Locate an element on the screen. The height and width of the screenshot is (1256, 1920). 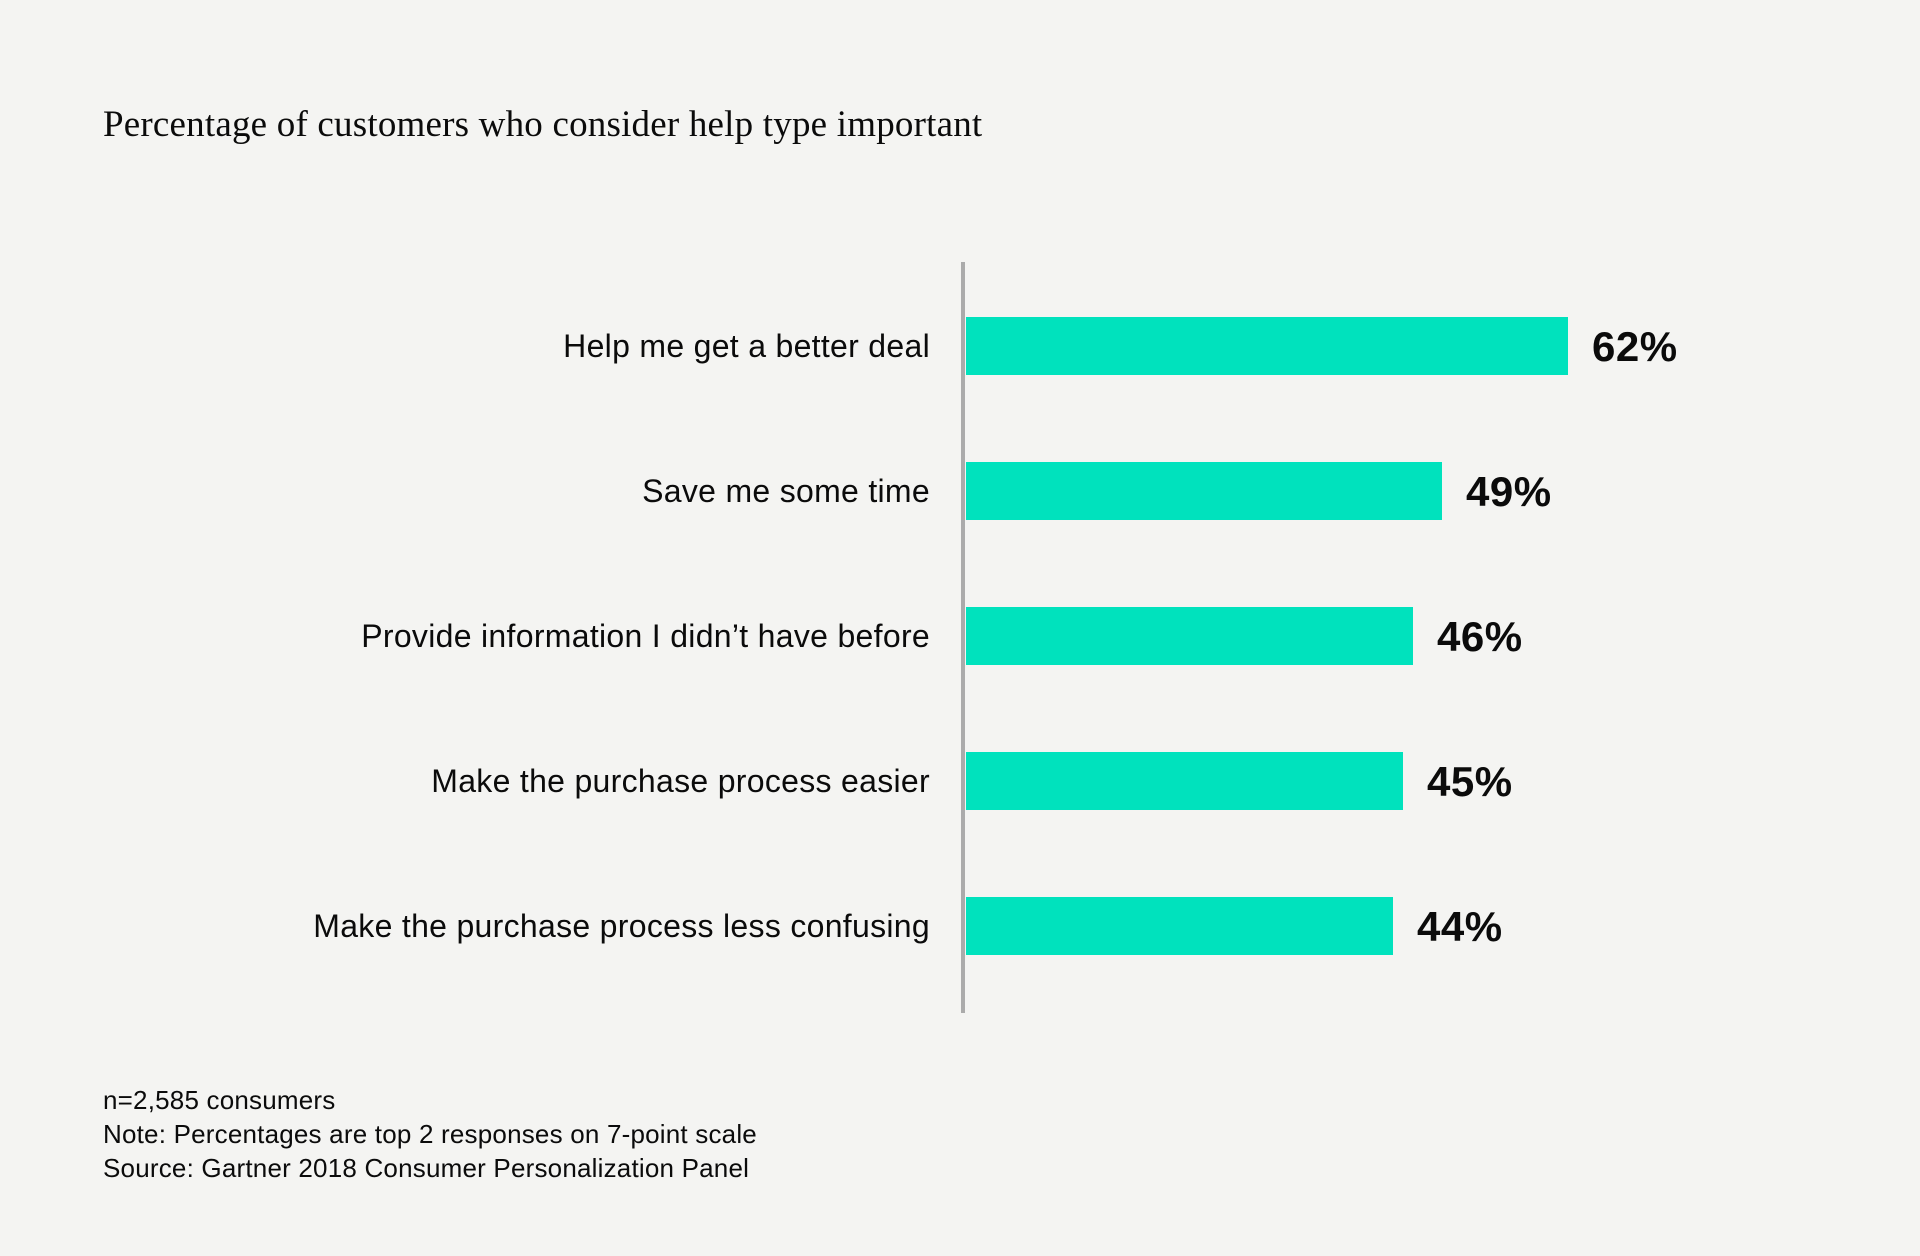
bar-row: Make the purchase process easier 45% is located at coordinates (960, 781).